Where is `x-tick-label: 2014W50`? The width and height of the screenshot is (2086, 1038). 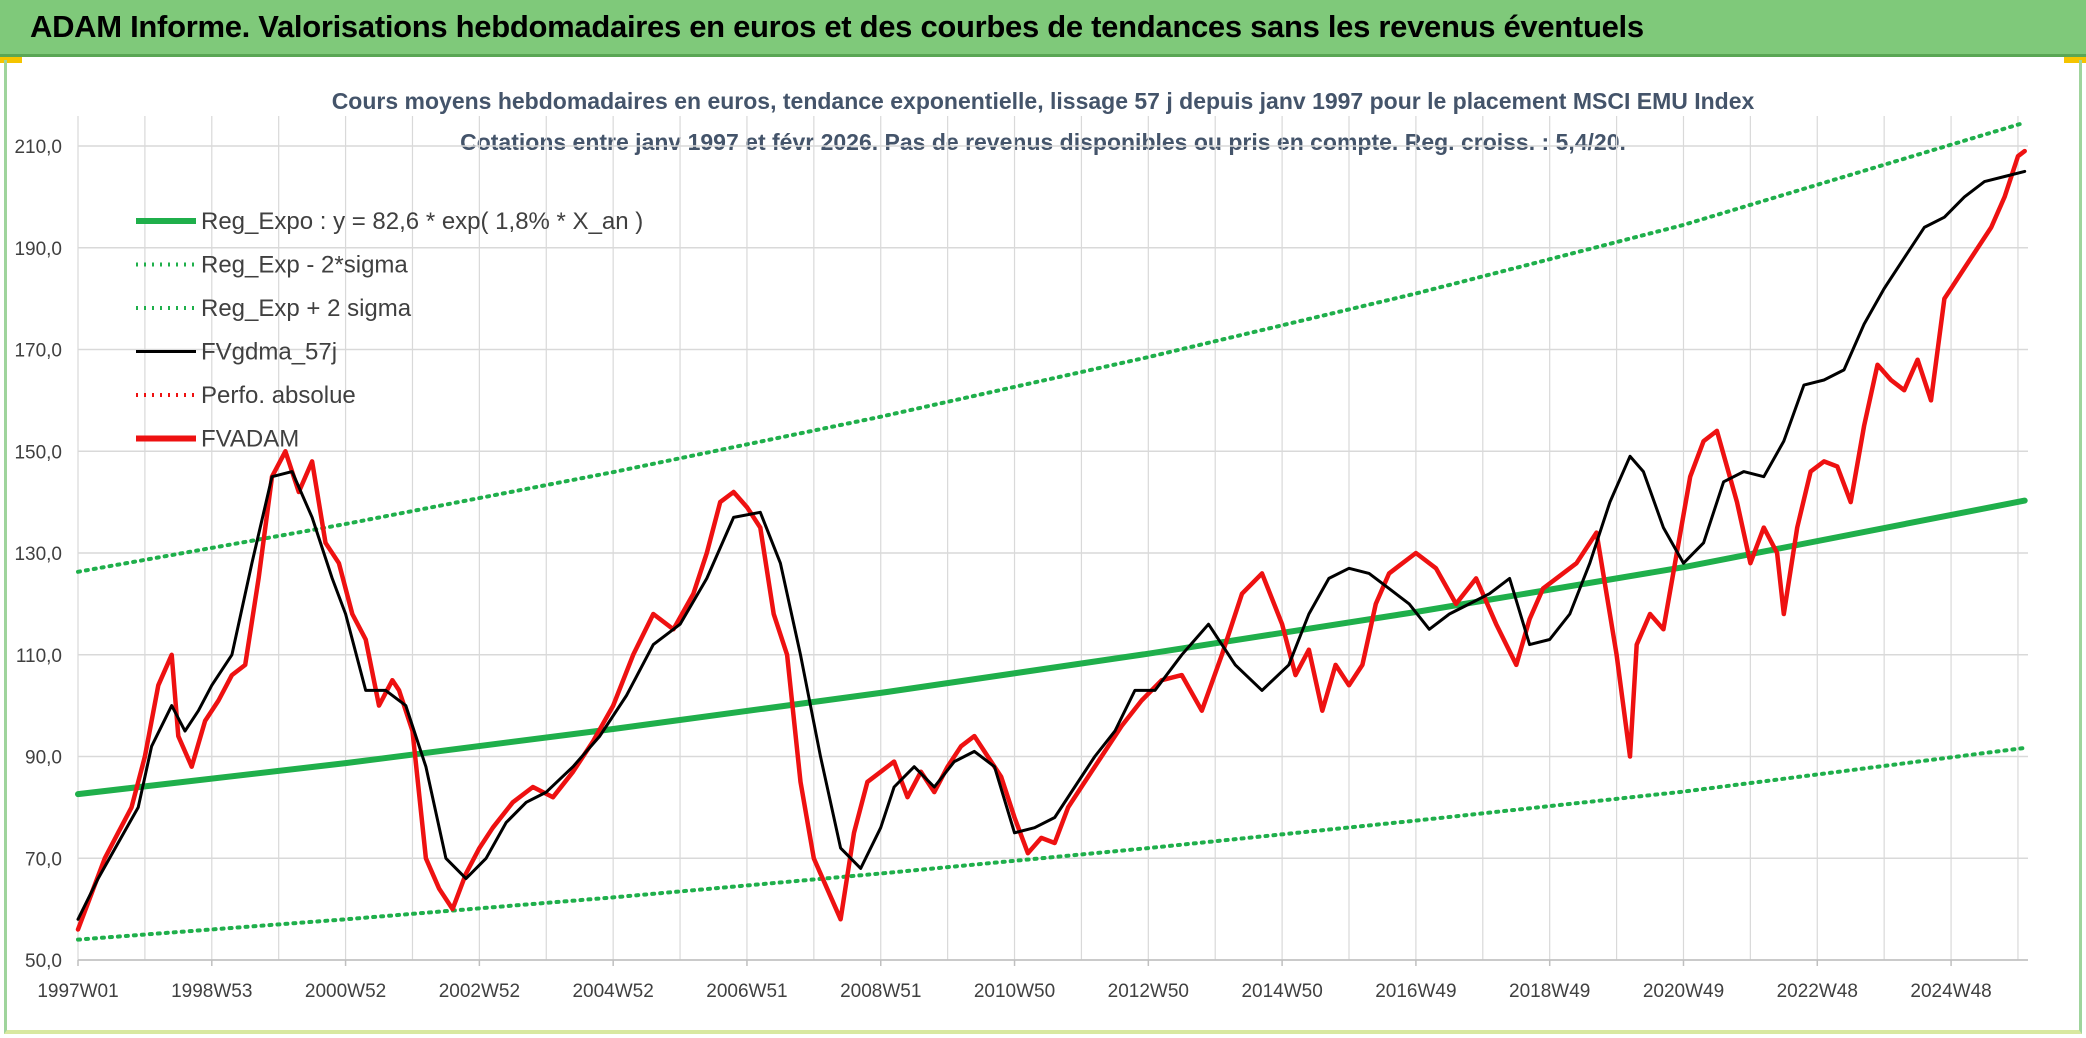 x-tick-label: 2014W50 is located at coordinates (1281, 991).